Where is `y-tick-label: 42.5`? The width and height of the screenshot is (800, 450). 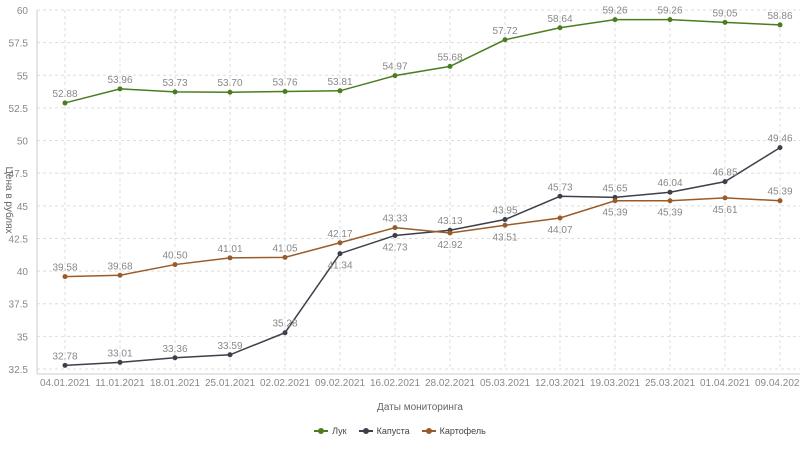 y-tick-label: 42.5 is located at coordinates (19, 239).